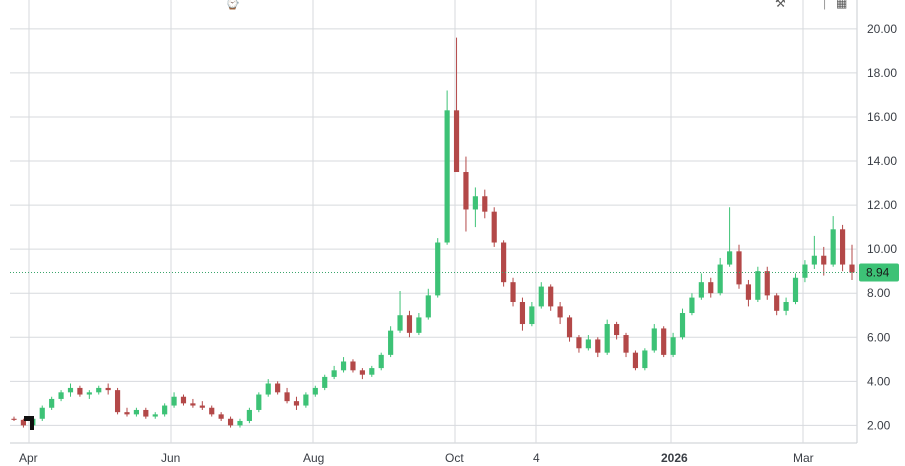 This screenshot has width=905, height=466. Describe the element at coordinates (674, 458) in the screenshot. I see `x-tick-label: 2026` at that location.